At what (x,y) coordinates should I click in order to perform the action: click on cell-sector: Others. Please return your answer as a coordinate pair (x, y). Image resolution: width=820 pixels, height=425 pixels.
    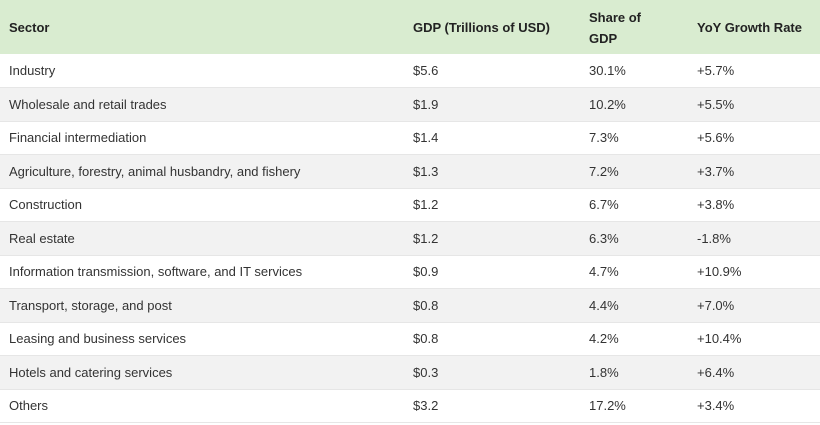
    Looking at the image, I should click on (202, 406).